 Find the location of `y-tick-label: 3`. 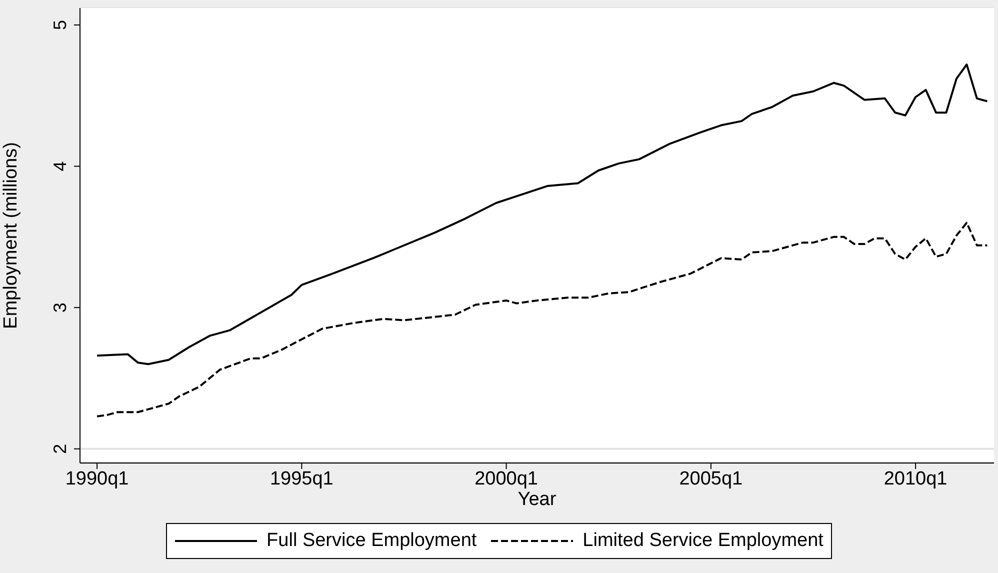

y-tick-label: 3 is located at coordinates (60, 307).